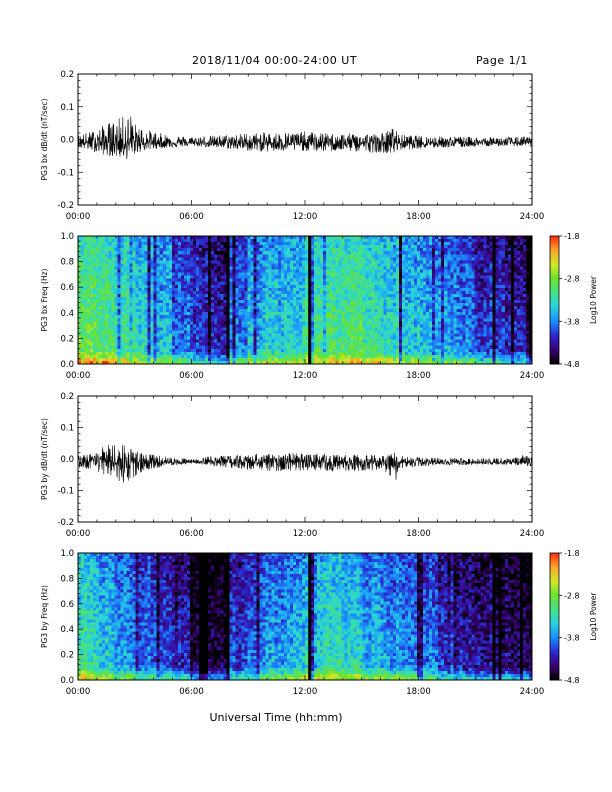 The width and height of the screenshot is (612, 792). What do you see at coordinates (418, 217) in the screenshot?
I see `bx-waveform-xtick-label: 18:00` at bounding box center [418, 217].